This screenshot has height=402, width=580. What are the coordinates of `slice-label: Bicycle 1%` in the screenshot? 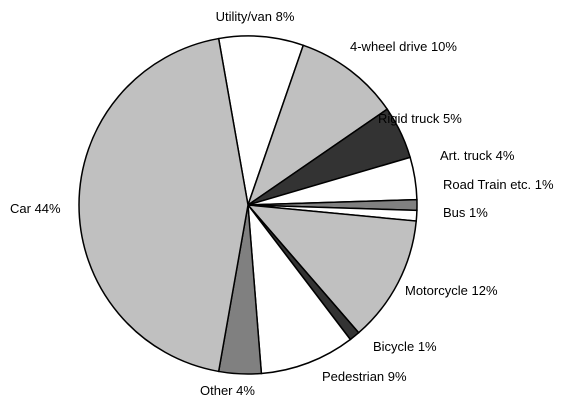 It's located at (405, 346).